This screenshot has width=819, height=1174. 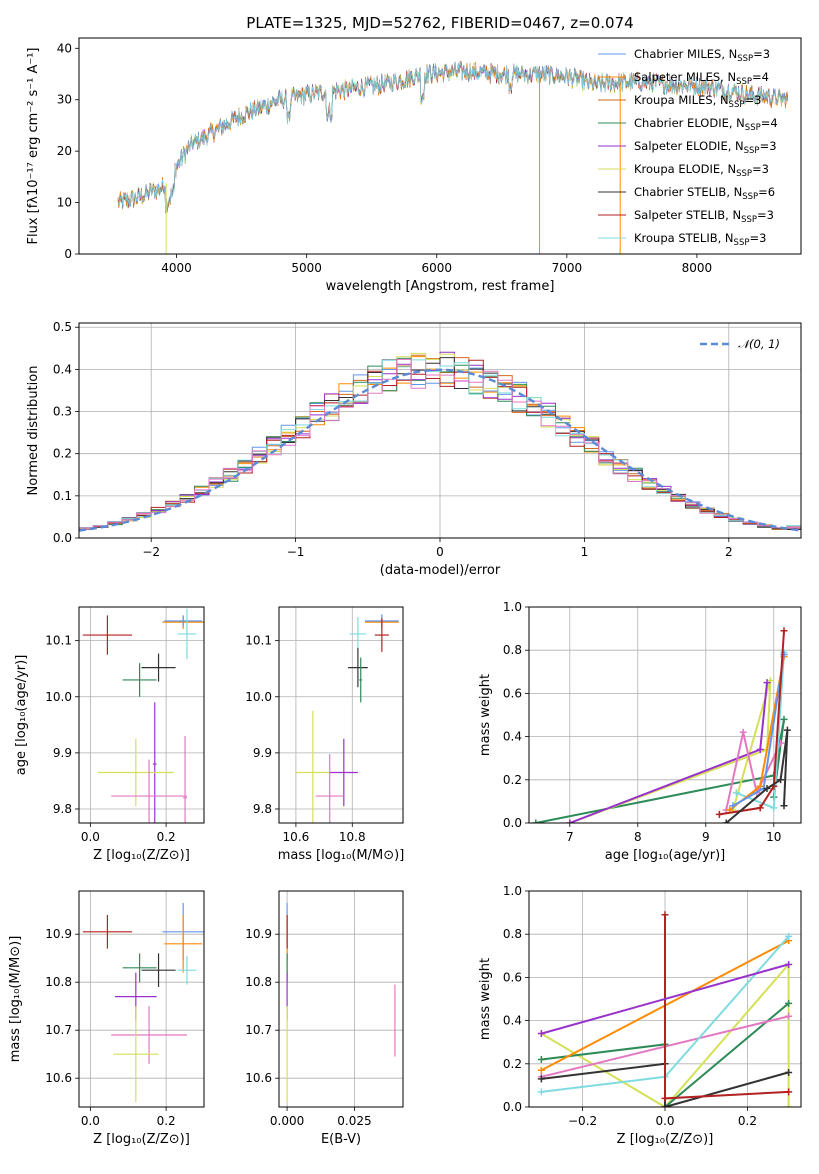 What do you see at coordinates (638, 837) in the screenshot?
I see `x-tick-label: 8` at bounding box center [638, 837].